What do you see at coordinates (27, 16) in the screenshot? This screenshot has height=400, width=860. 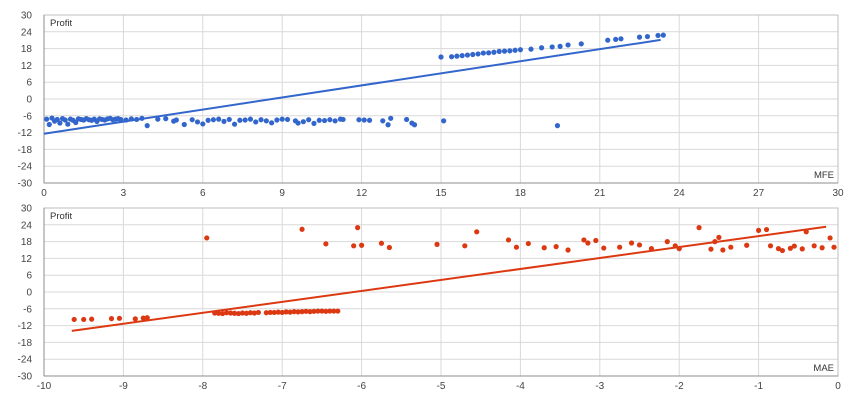 I see `y-tick-label: 30` at bounding box center [27, 16].